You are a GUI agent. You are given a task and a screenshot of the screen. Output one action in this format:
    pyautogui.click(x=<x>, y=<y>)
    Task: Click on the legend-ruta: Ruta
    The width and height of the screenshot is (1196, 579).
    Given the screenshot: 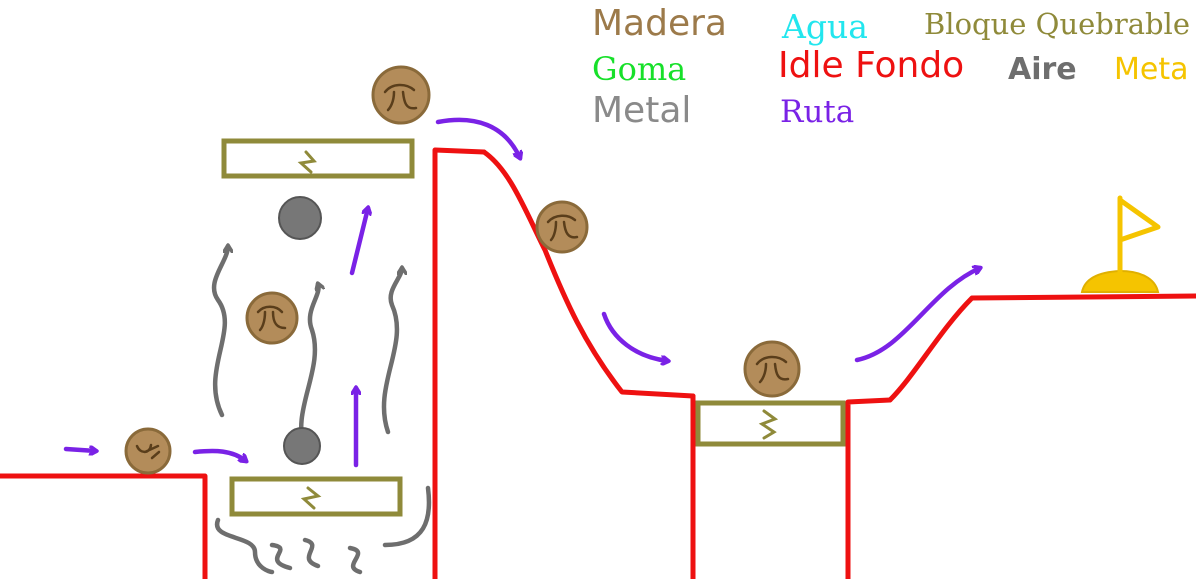 What is the action you would take?
    pyautogui.click(x=817, y=112)
    